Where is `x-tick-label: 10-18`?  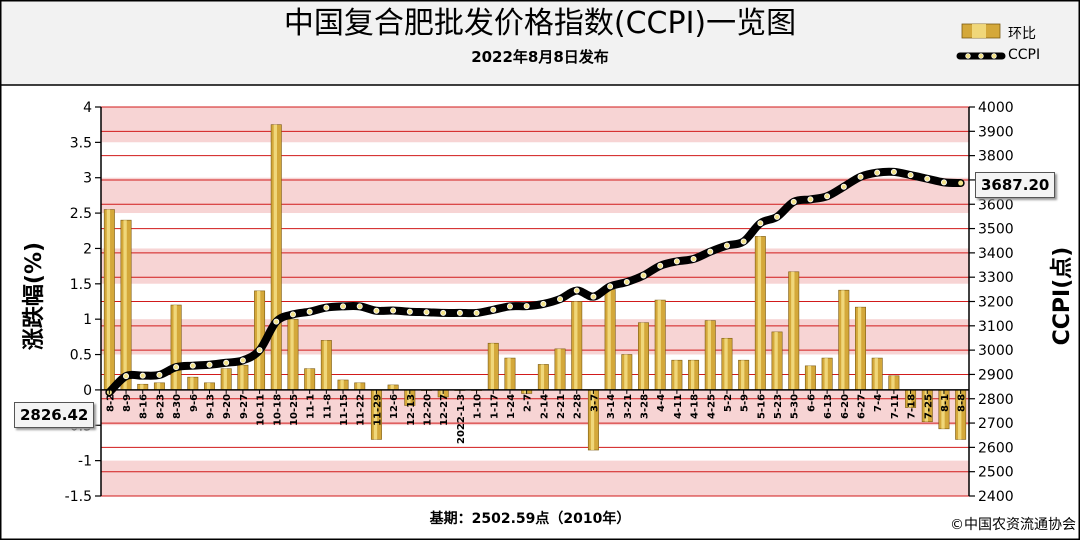
x-tick-label: 10-18 is located at coordinates (277, 410).